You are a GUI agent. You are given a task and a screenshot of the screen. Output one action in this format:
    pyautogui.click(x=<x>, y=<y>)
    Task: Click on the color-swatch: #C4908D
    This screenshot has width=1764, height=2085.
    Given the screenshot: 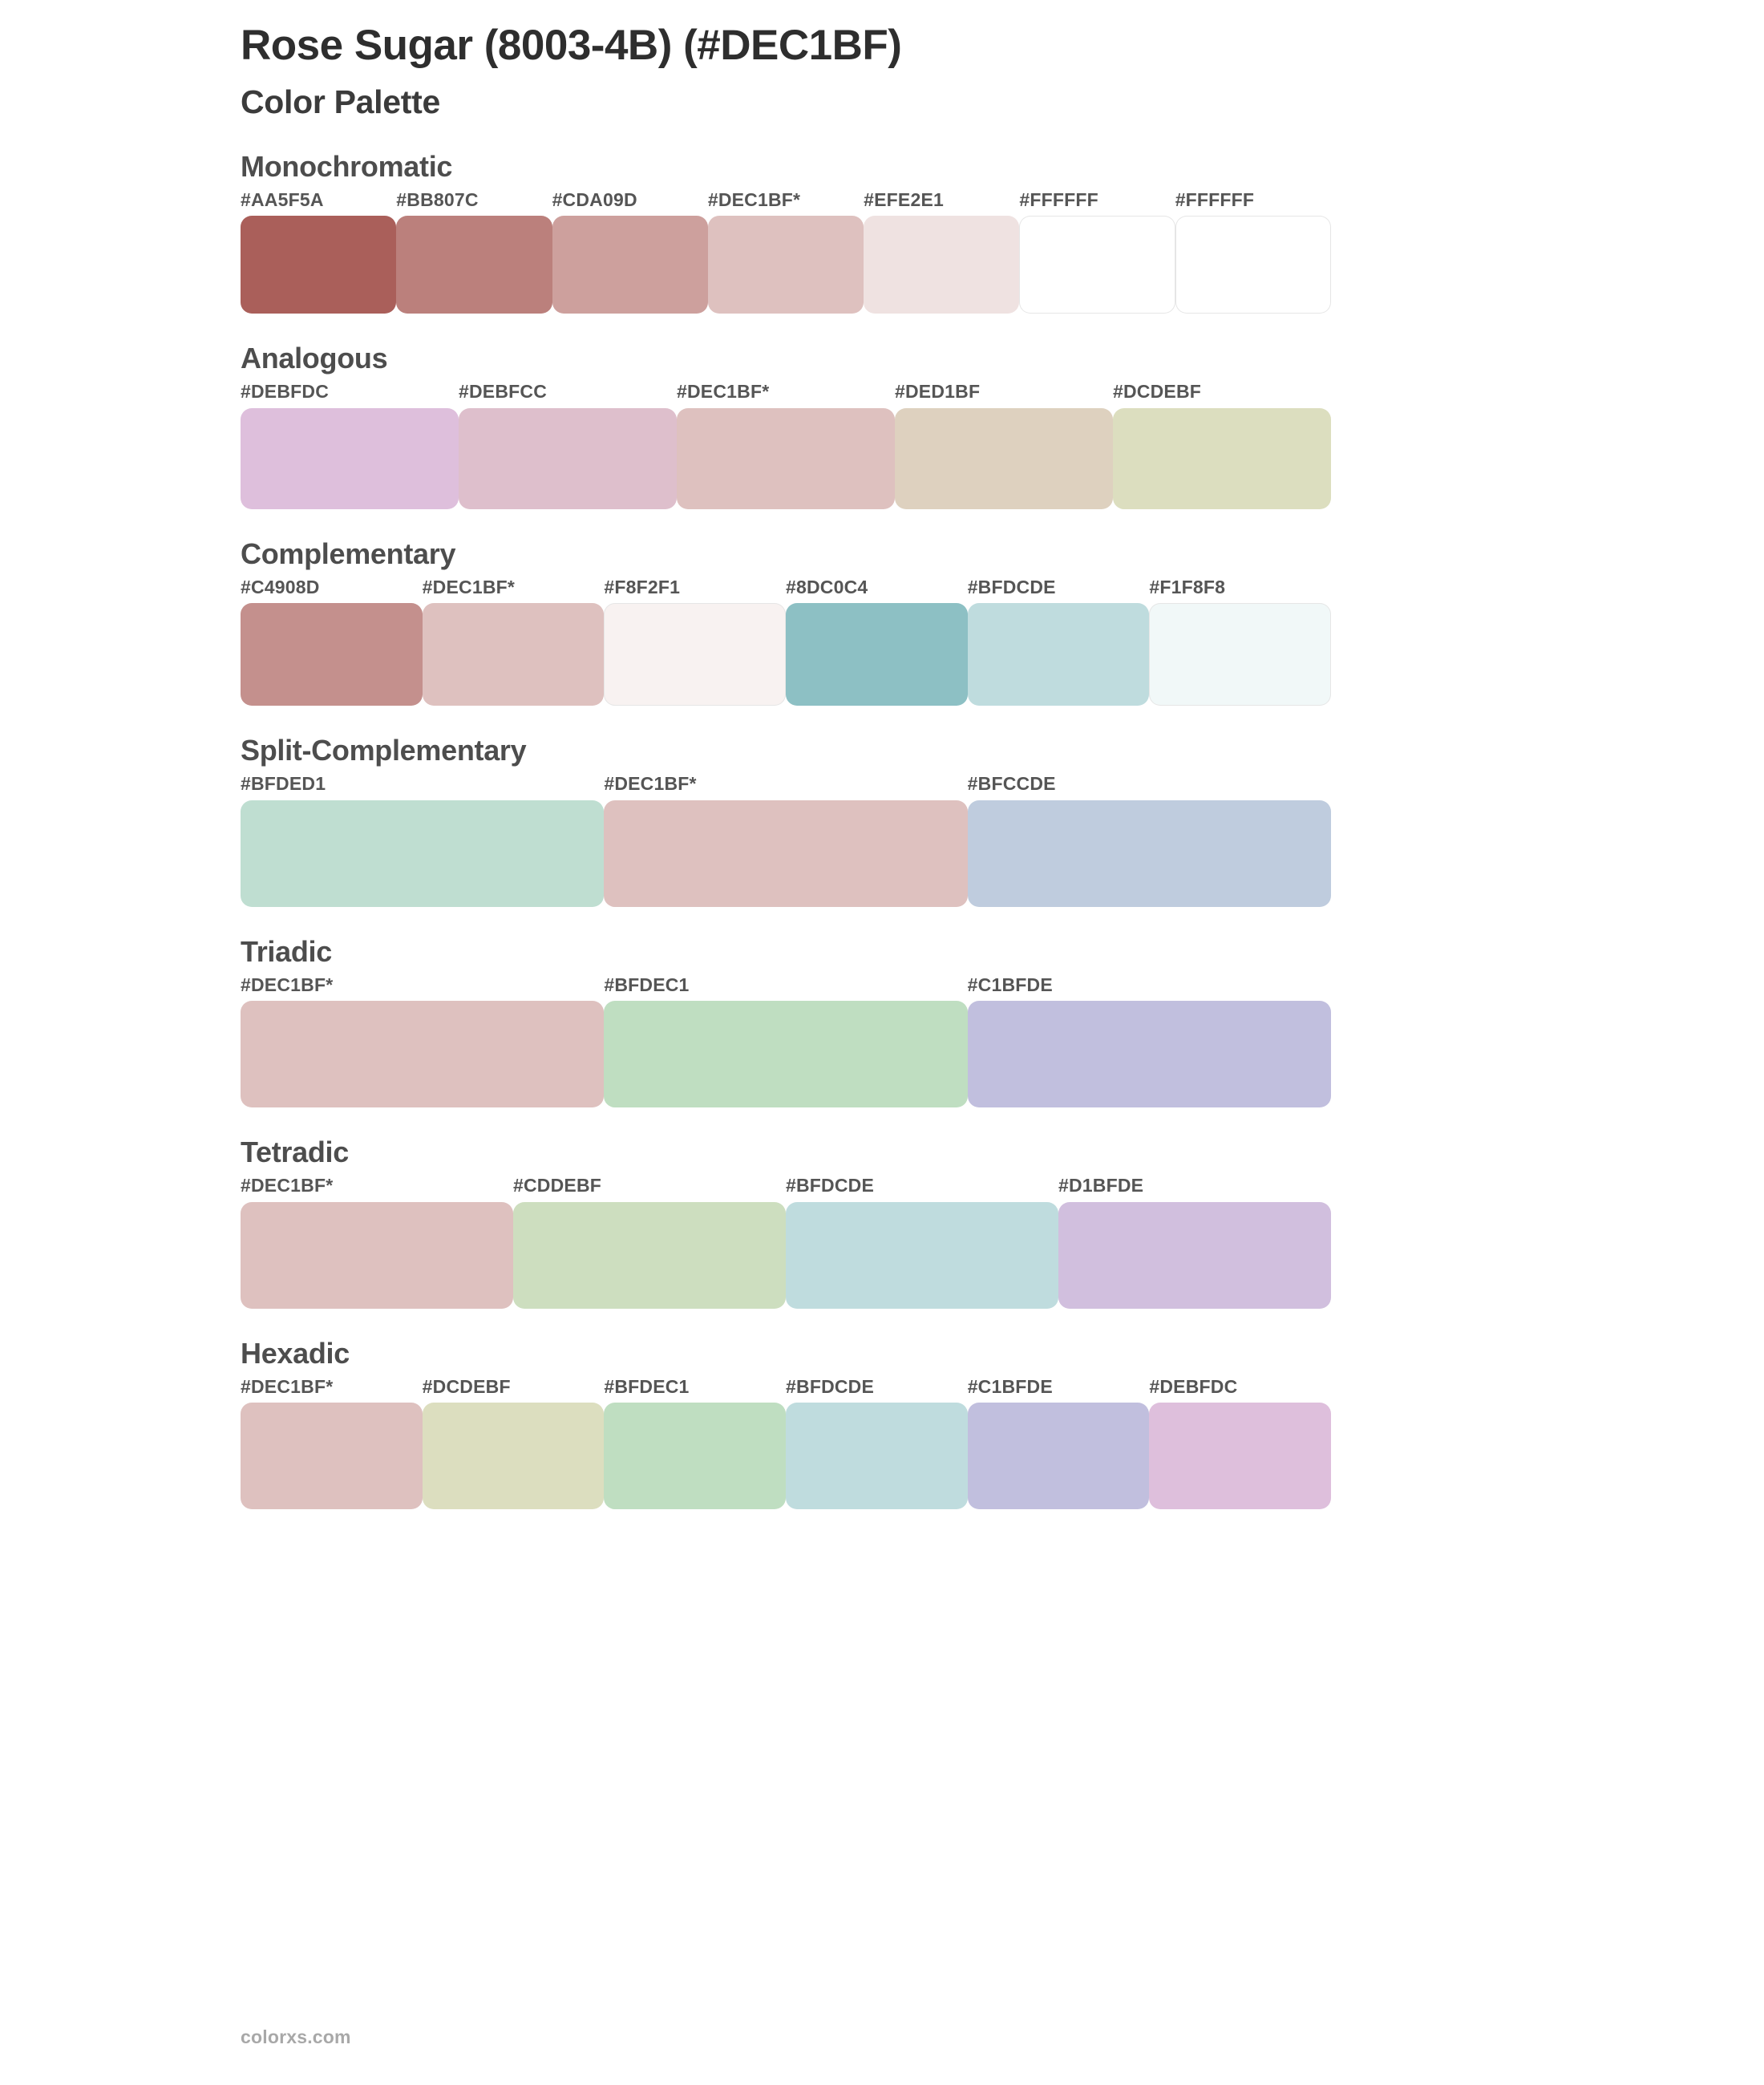 What is the action you would take?
    pyautogui.click(x=332, y=641)
    